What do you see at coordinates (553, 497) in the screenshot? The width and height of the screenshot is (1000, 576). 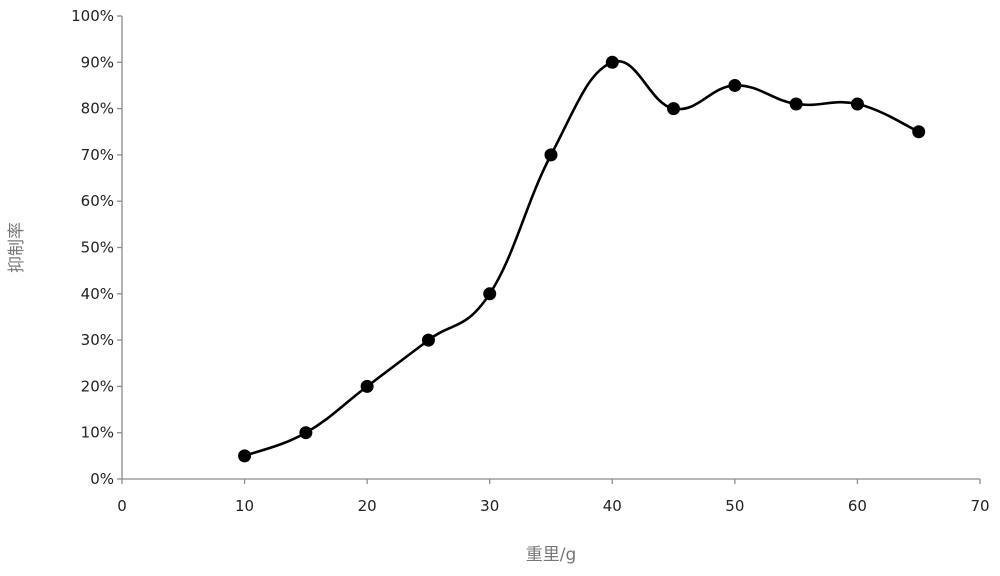 I see `x-axis: 0 10 20 30 40 50 60 70` at bounding box center [553, 497].